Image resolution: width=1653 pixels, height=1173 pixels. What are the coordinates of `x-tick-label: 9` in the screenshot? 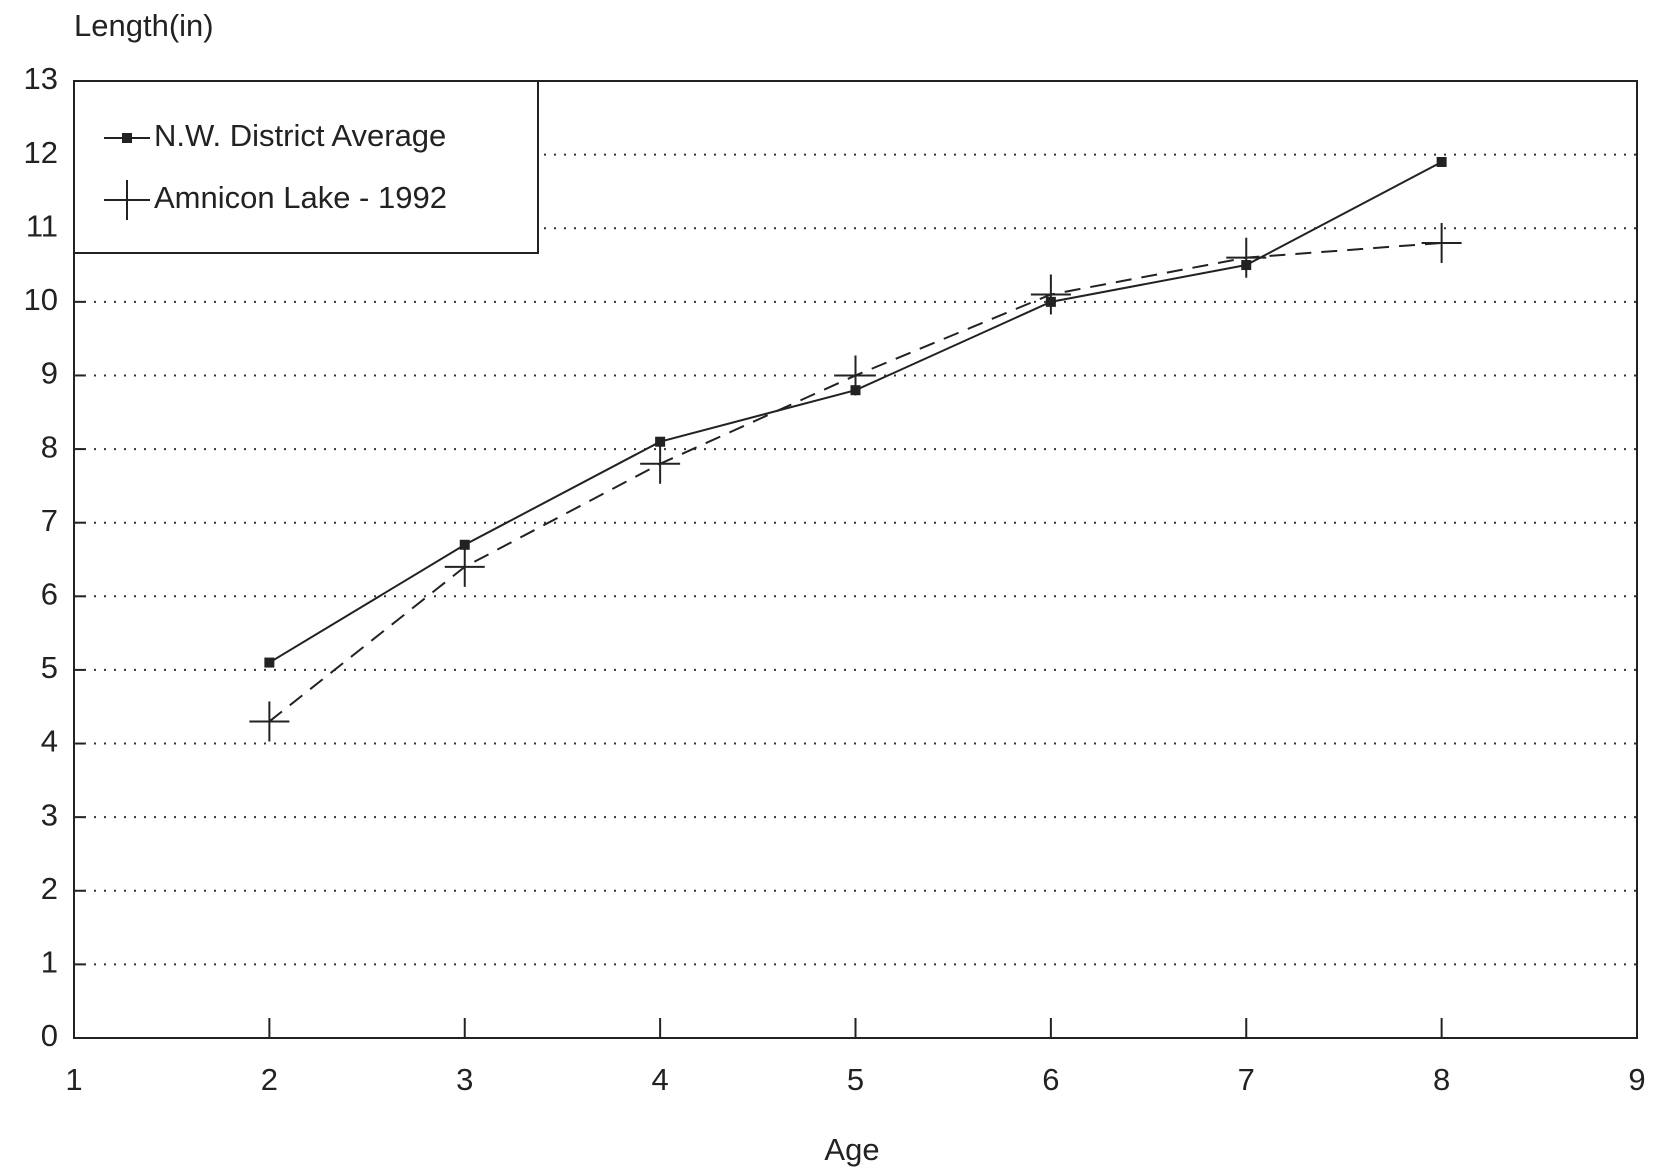 It's located at (1636, 1079).